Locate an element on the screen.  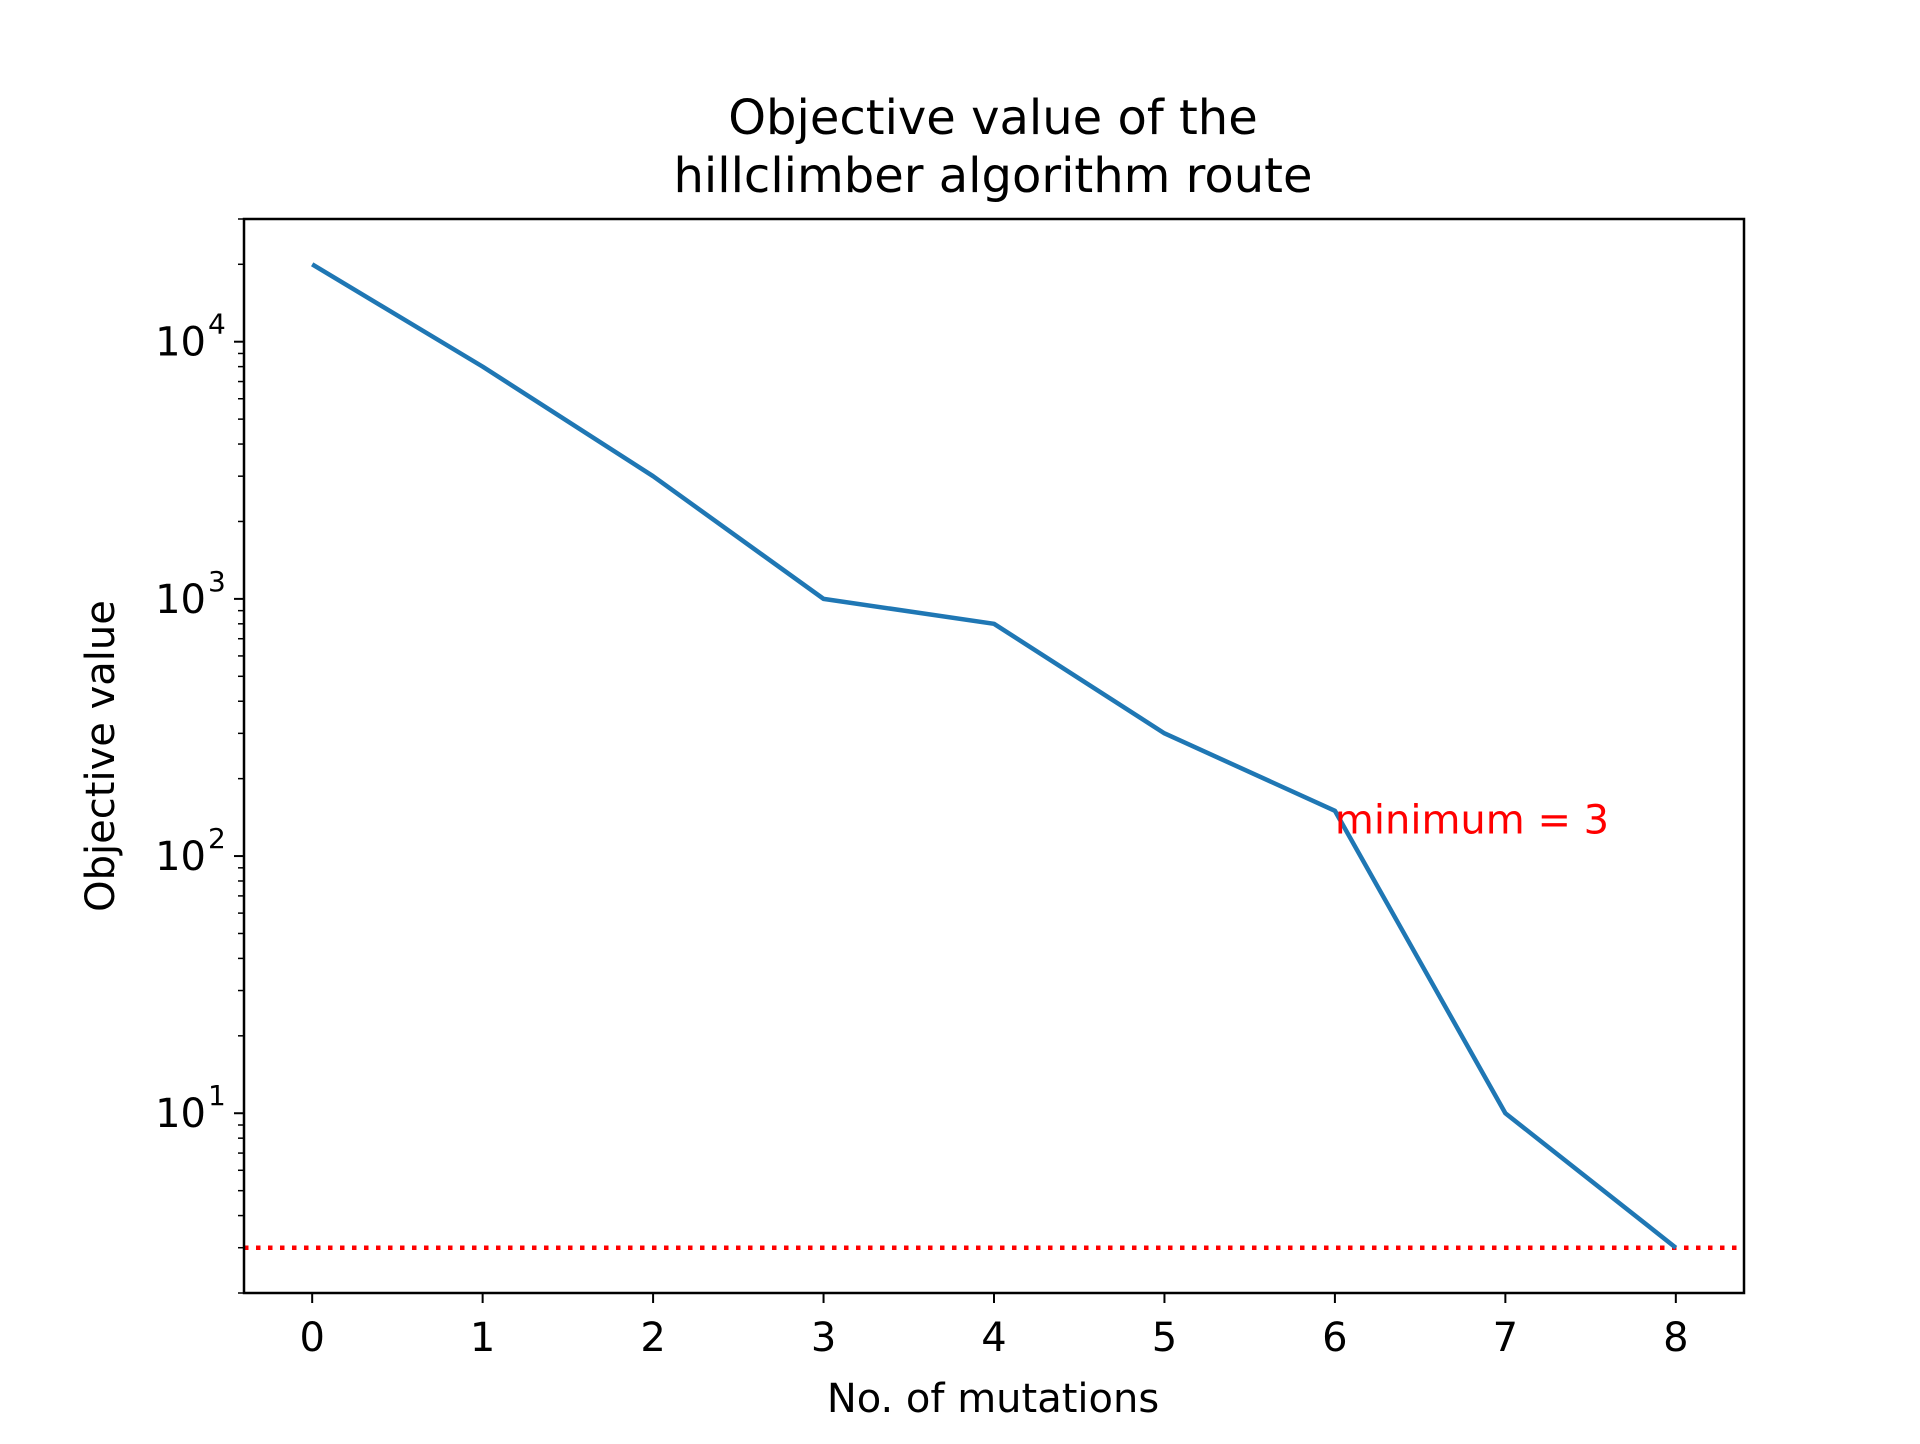
x-tick-label: 0 is located at coordinates (311, 1338).